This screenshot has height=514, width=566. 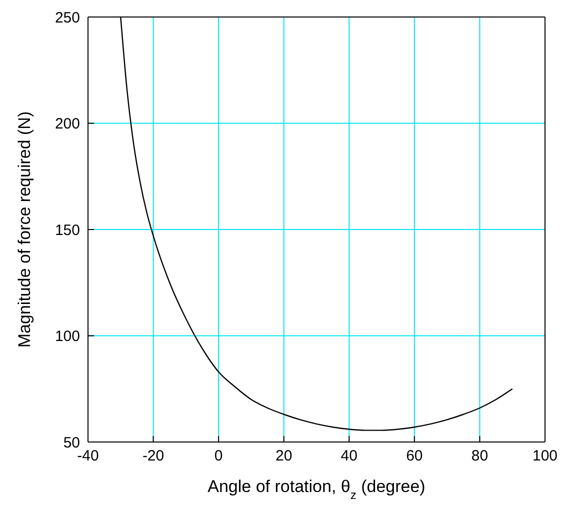 I want to click on x-tick-label: 60, so click(x=414, y=456).